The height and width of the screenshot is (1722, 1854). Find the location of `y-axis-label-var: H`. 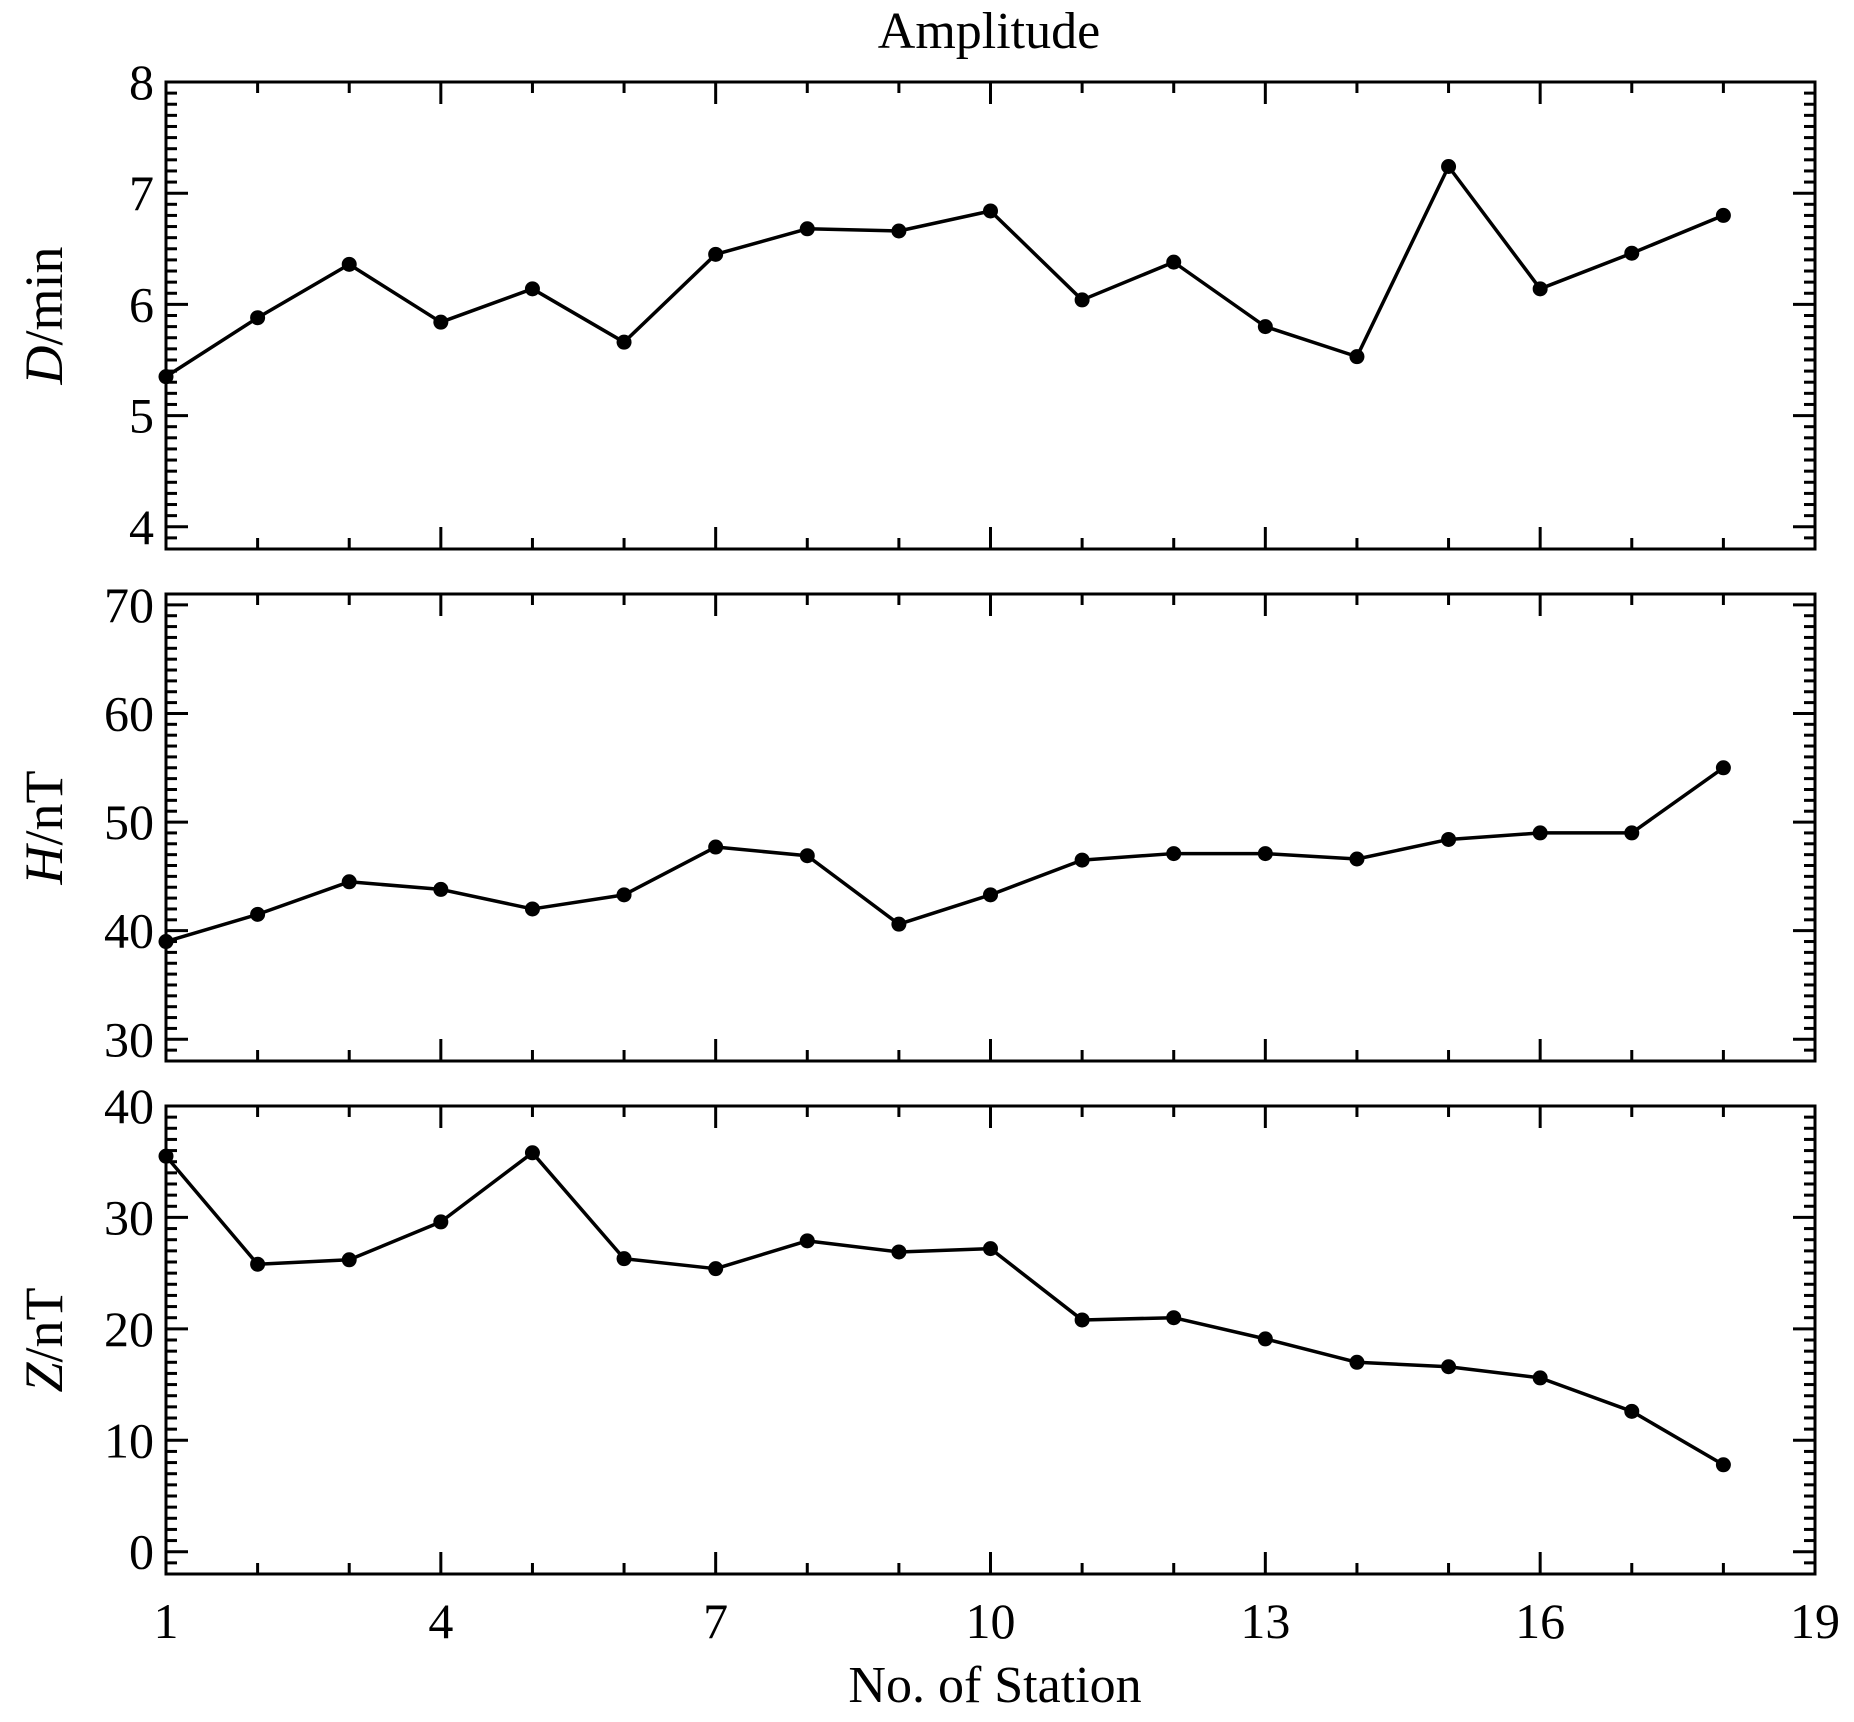

y-axis-label-var: H is located at coordinates (44, 864).